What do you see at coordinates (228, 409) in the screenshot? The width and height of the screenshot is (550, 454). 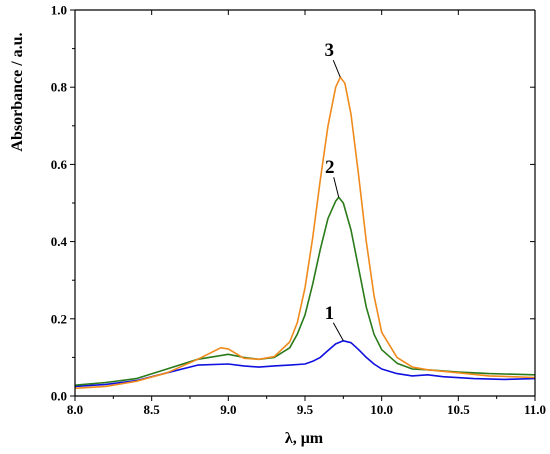 I see `x-tick-label: 9.0` at bounding box center [228, 409].